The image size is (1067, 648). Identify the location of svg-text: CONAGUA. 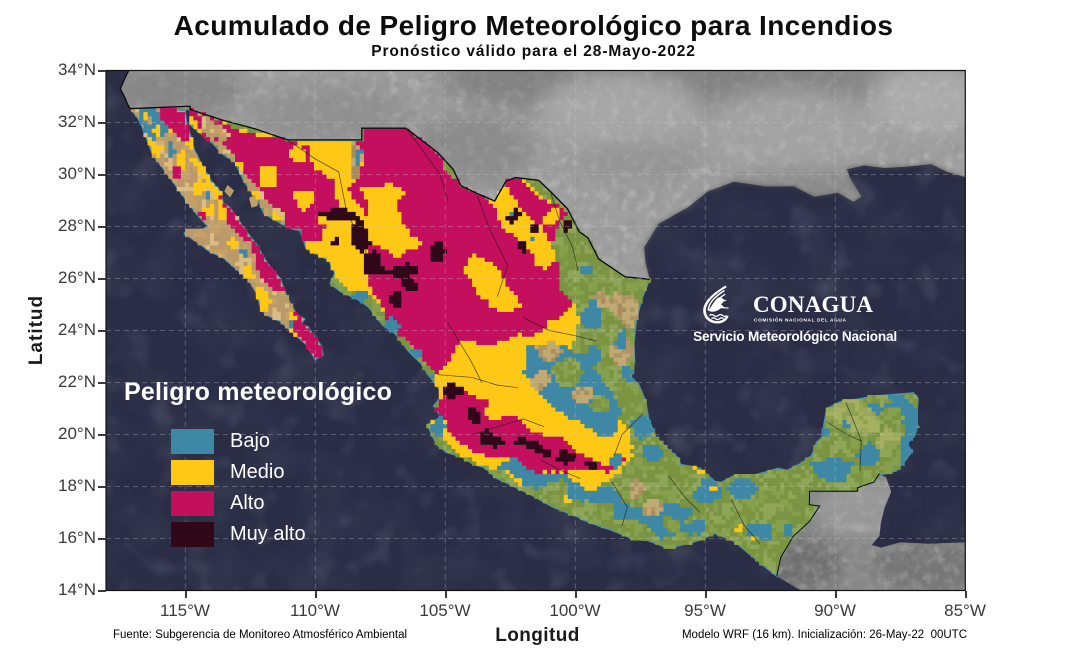
(813, 304).